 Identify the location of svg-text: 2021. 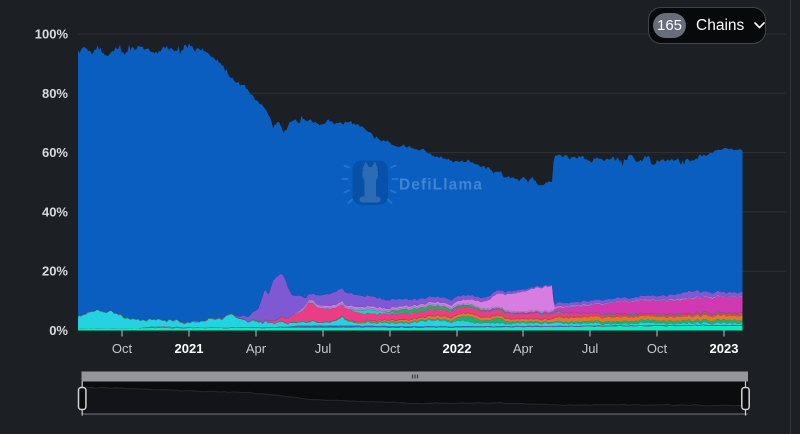
(189, 348).